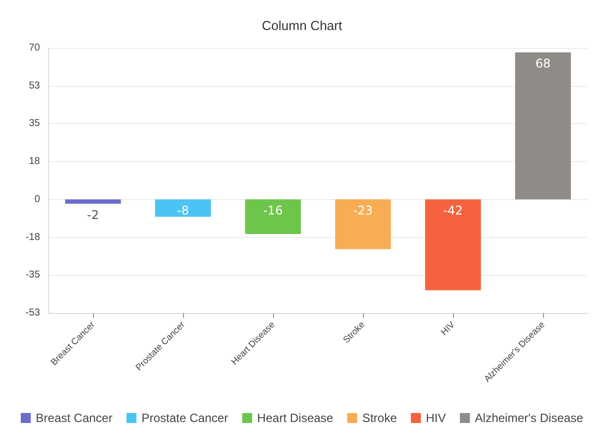  Describe the element at coordinates (447, 328) in the screenshot. I see `x-tick-label: HIV` at that location.